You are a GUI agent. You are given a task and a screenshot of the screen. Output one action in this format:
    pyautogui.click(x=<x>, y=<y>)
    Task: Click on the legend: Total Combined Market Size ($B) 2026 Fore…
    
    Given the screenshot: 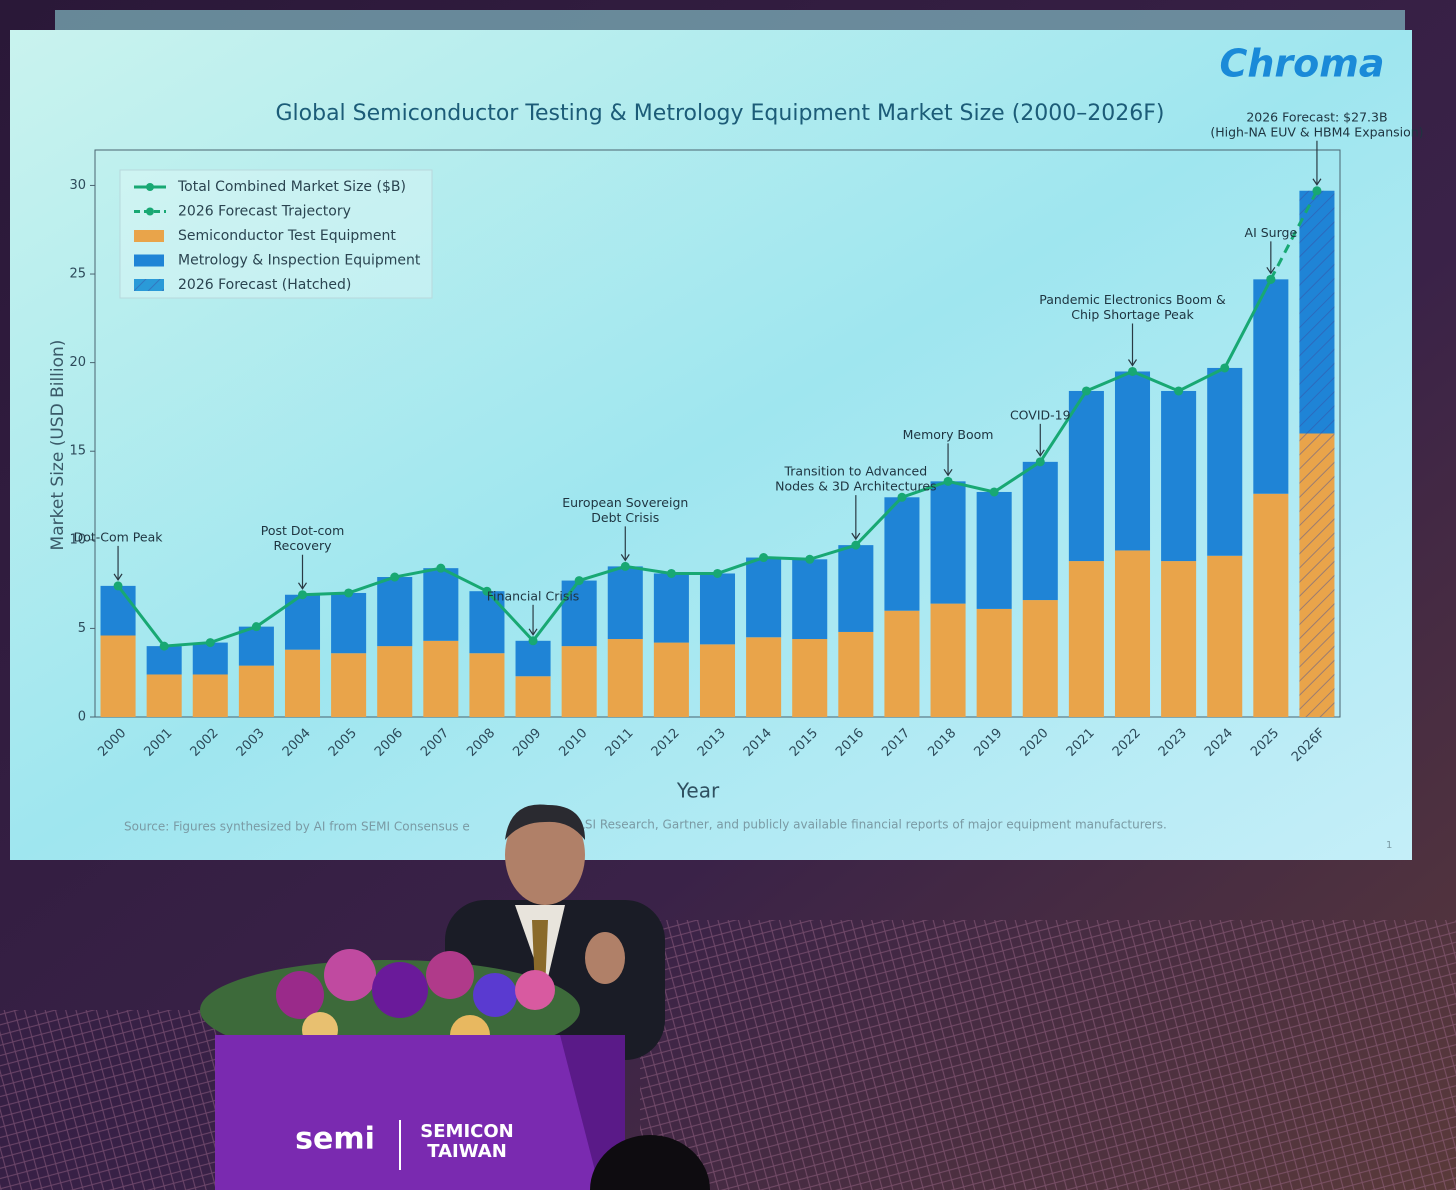 What is the action you would take?
    pyautogui.click(x=276, y=234)
    